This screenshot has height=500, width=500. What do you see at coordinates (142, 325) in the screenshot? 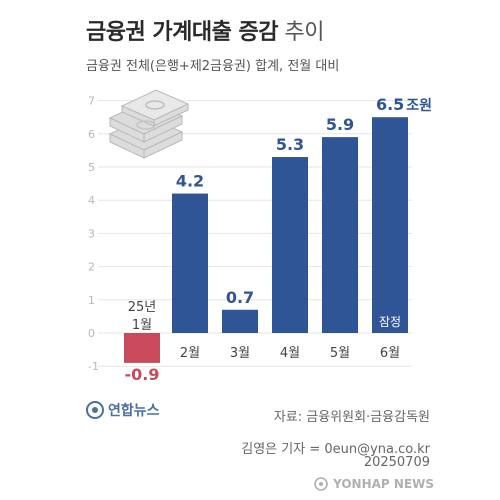
I see `category-label: 1월` at bounding box center [142, 325].